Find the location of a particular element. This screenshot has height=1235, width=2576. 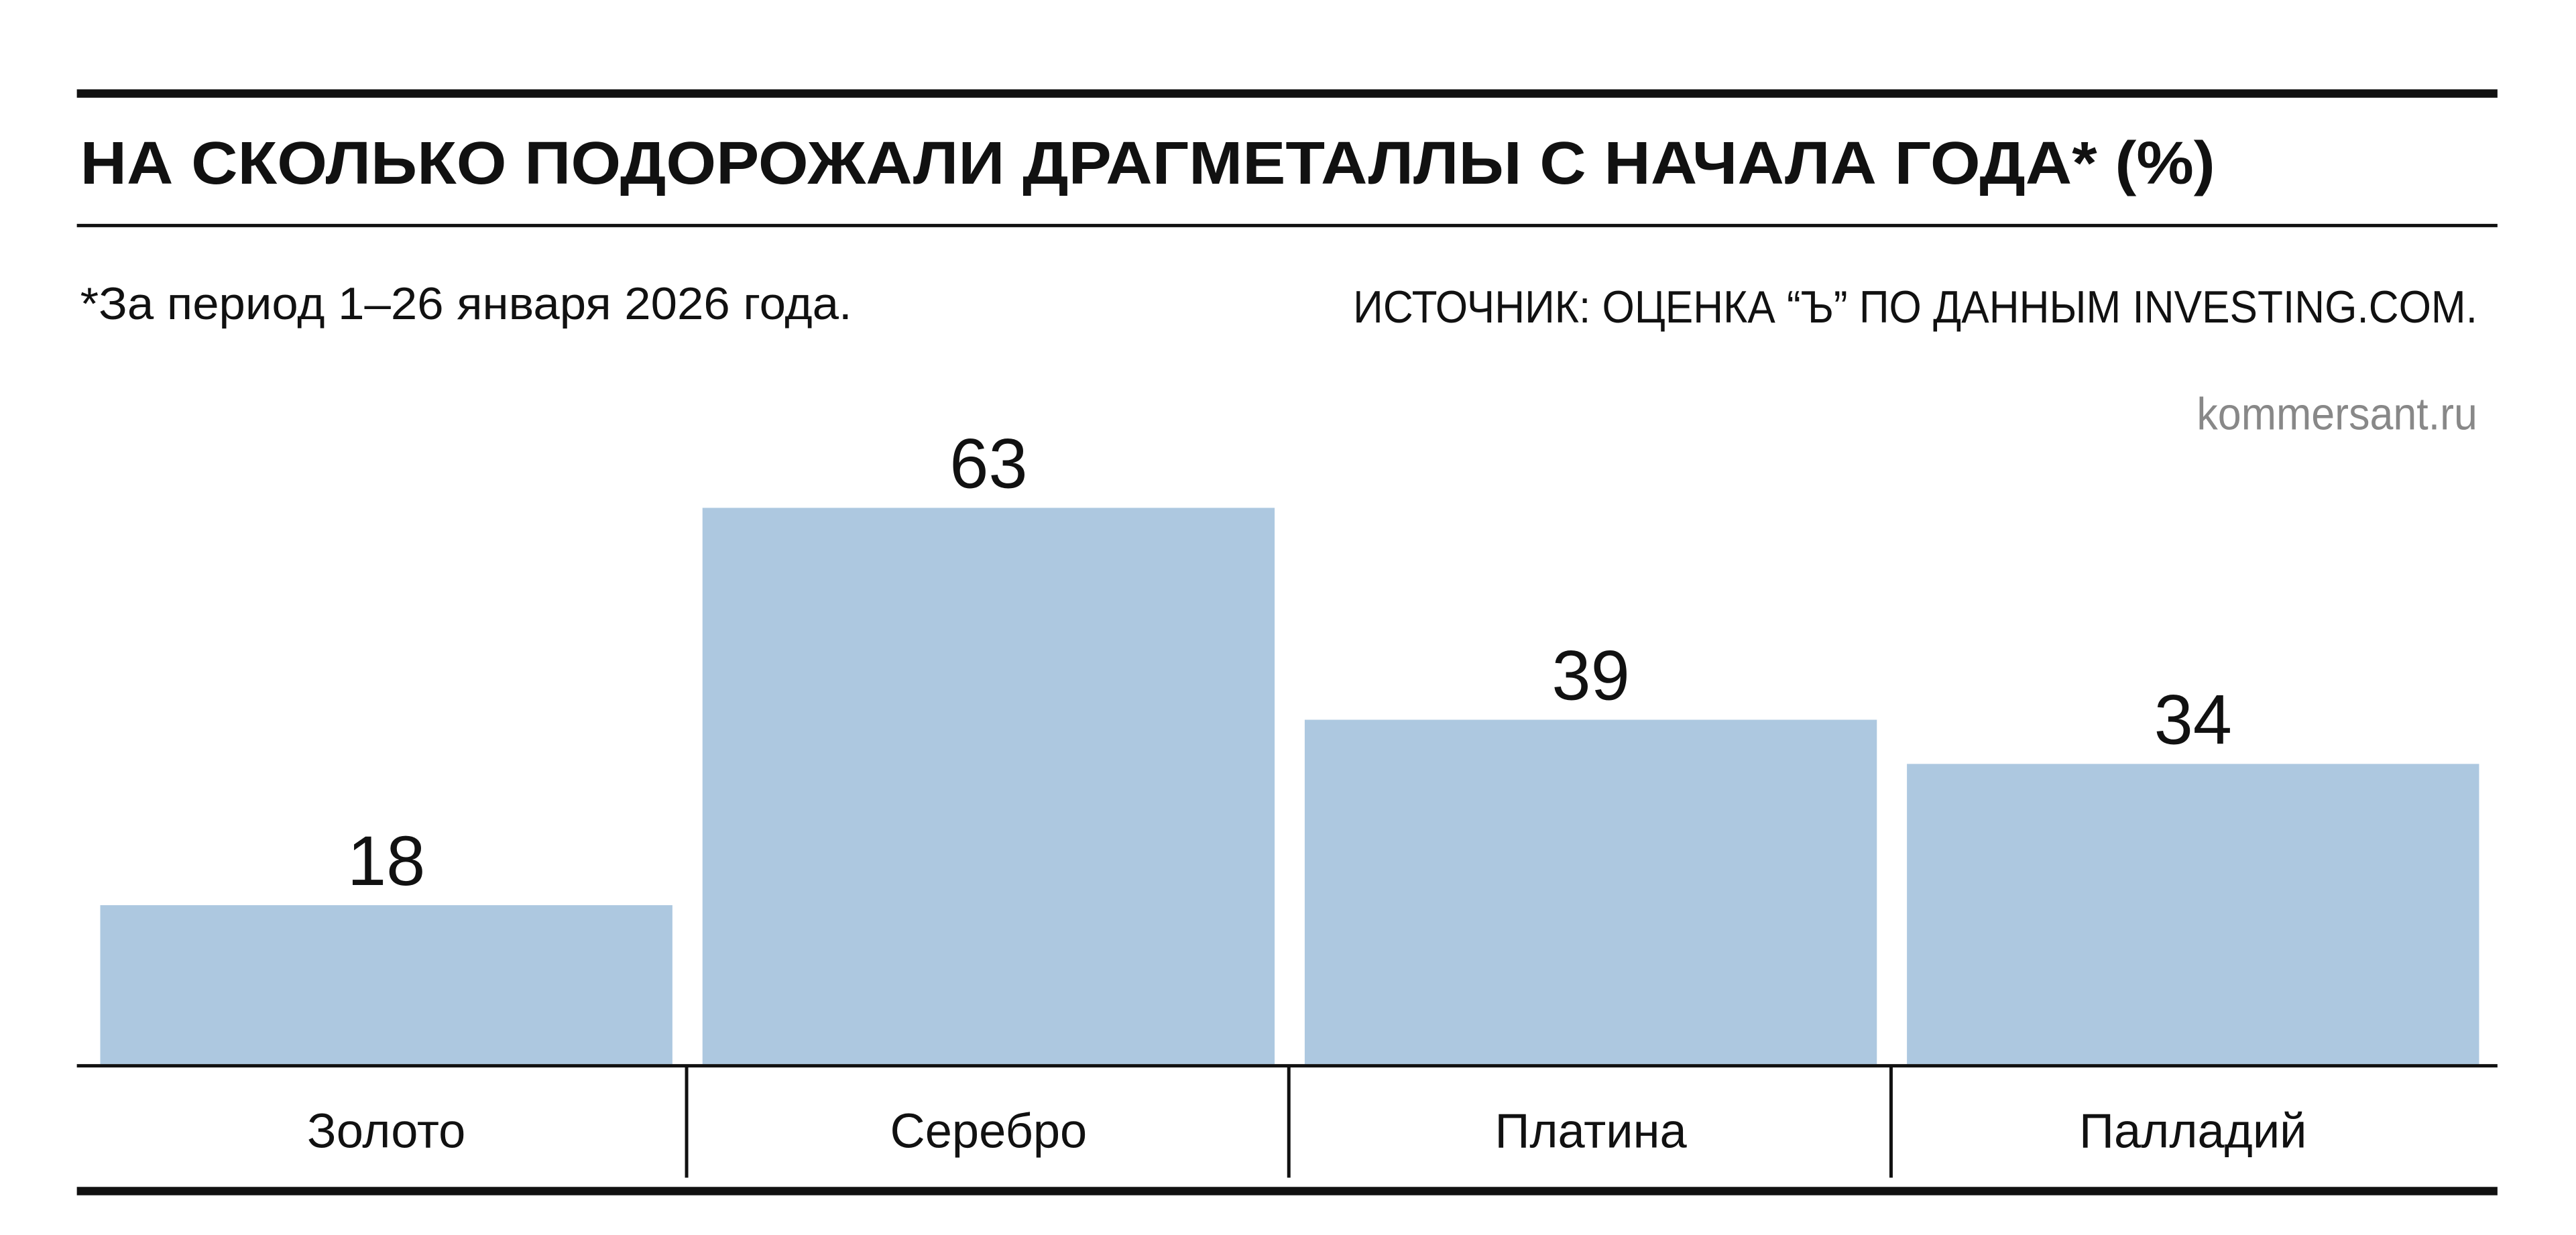

watermark: kommersant.ru is located at coordinates (2337, 414).